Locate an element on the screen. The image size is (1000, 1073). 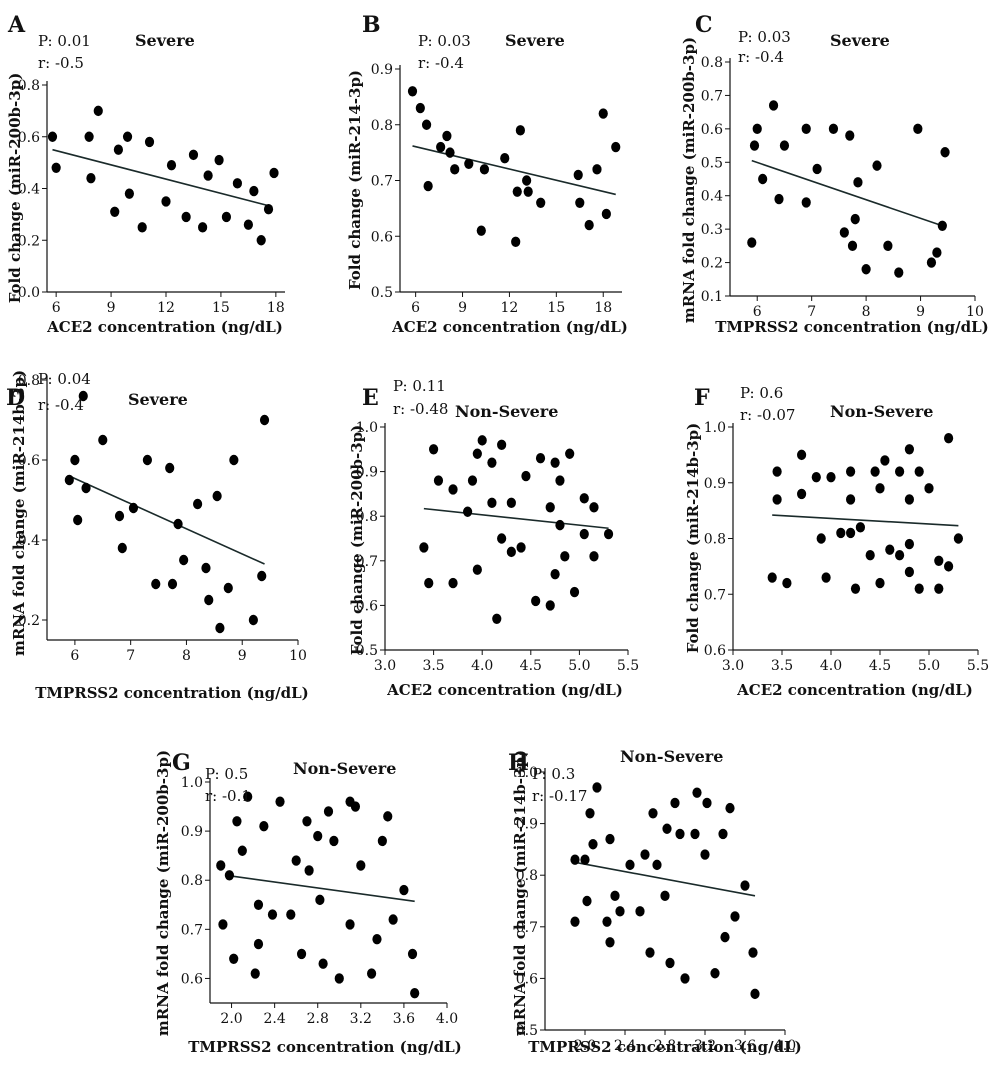
x-tick-label: 5.5 is located at coordinates (978, 666).